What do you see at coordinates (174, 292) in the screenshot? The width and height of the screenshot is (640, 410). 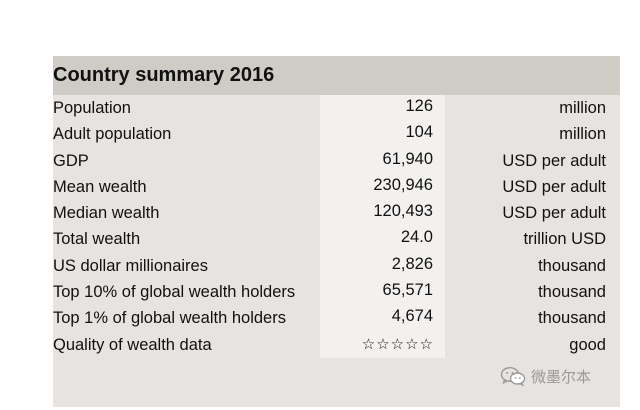 I see `row-label: Top 10% of global wealth holders` at bounding box center [174, 292].